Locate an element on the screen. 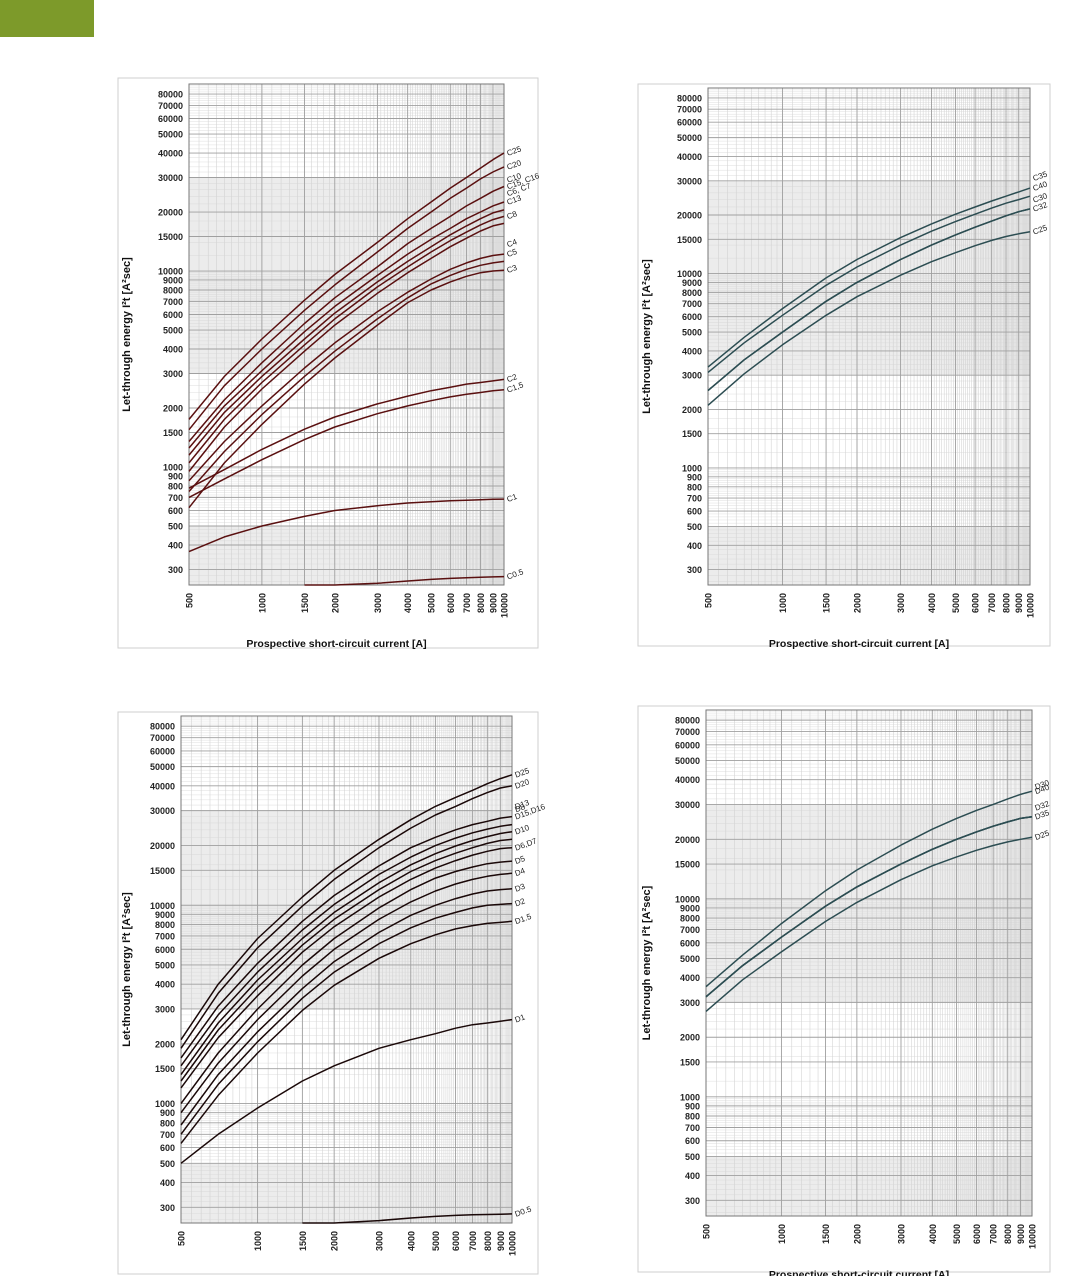  y-tick-label: 600 is located at coordinates (167, 1148).